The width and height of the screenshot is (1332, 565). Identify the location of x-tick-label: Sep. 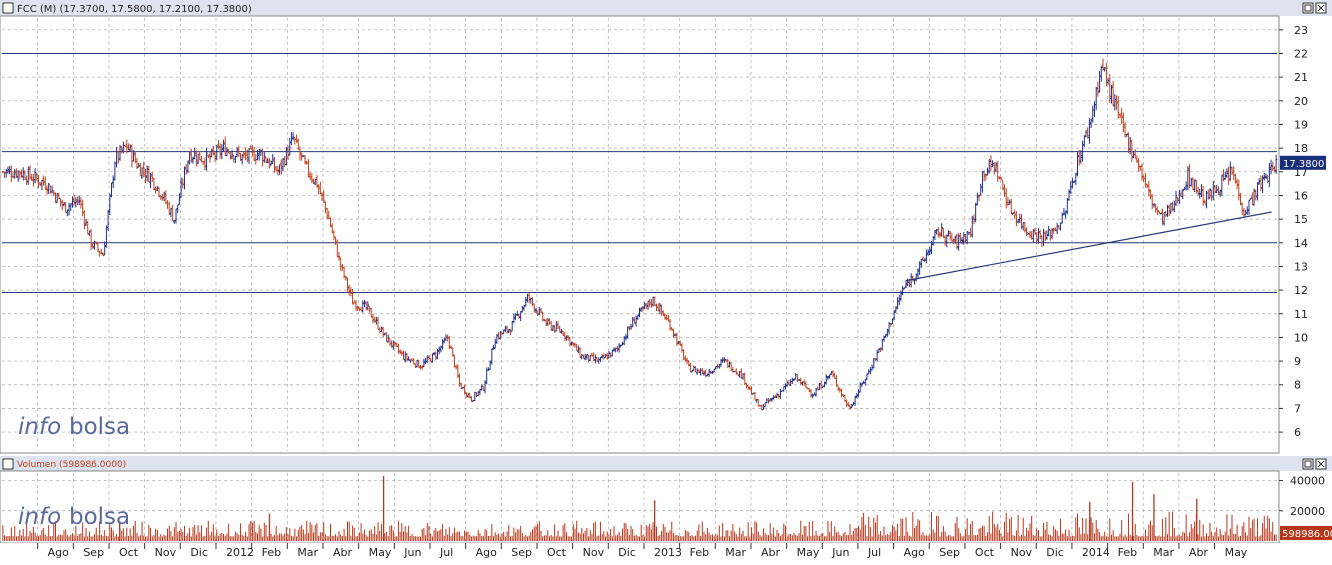
(93, 552).